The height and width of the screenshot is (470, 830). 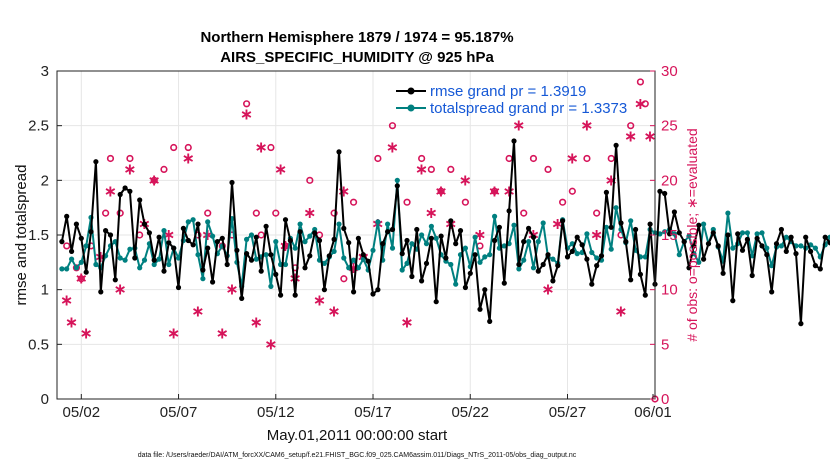 I want to click on obs-evaluated-marker-49: ∗, so click(x=620, y=311).